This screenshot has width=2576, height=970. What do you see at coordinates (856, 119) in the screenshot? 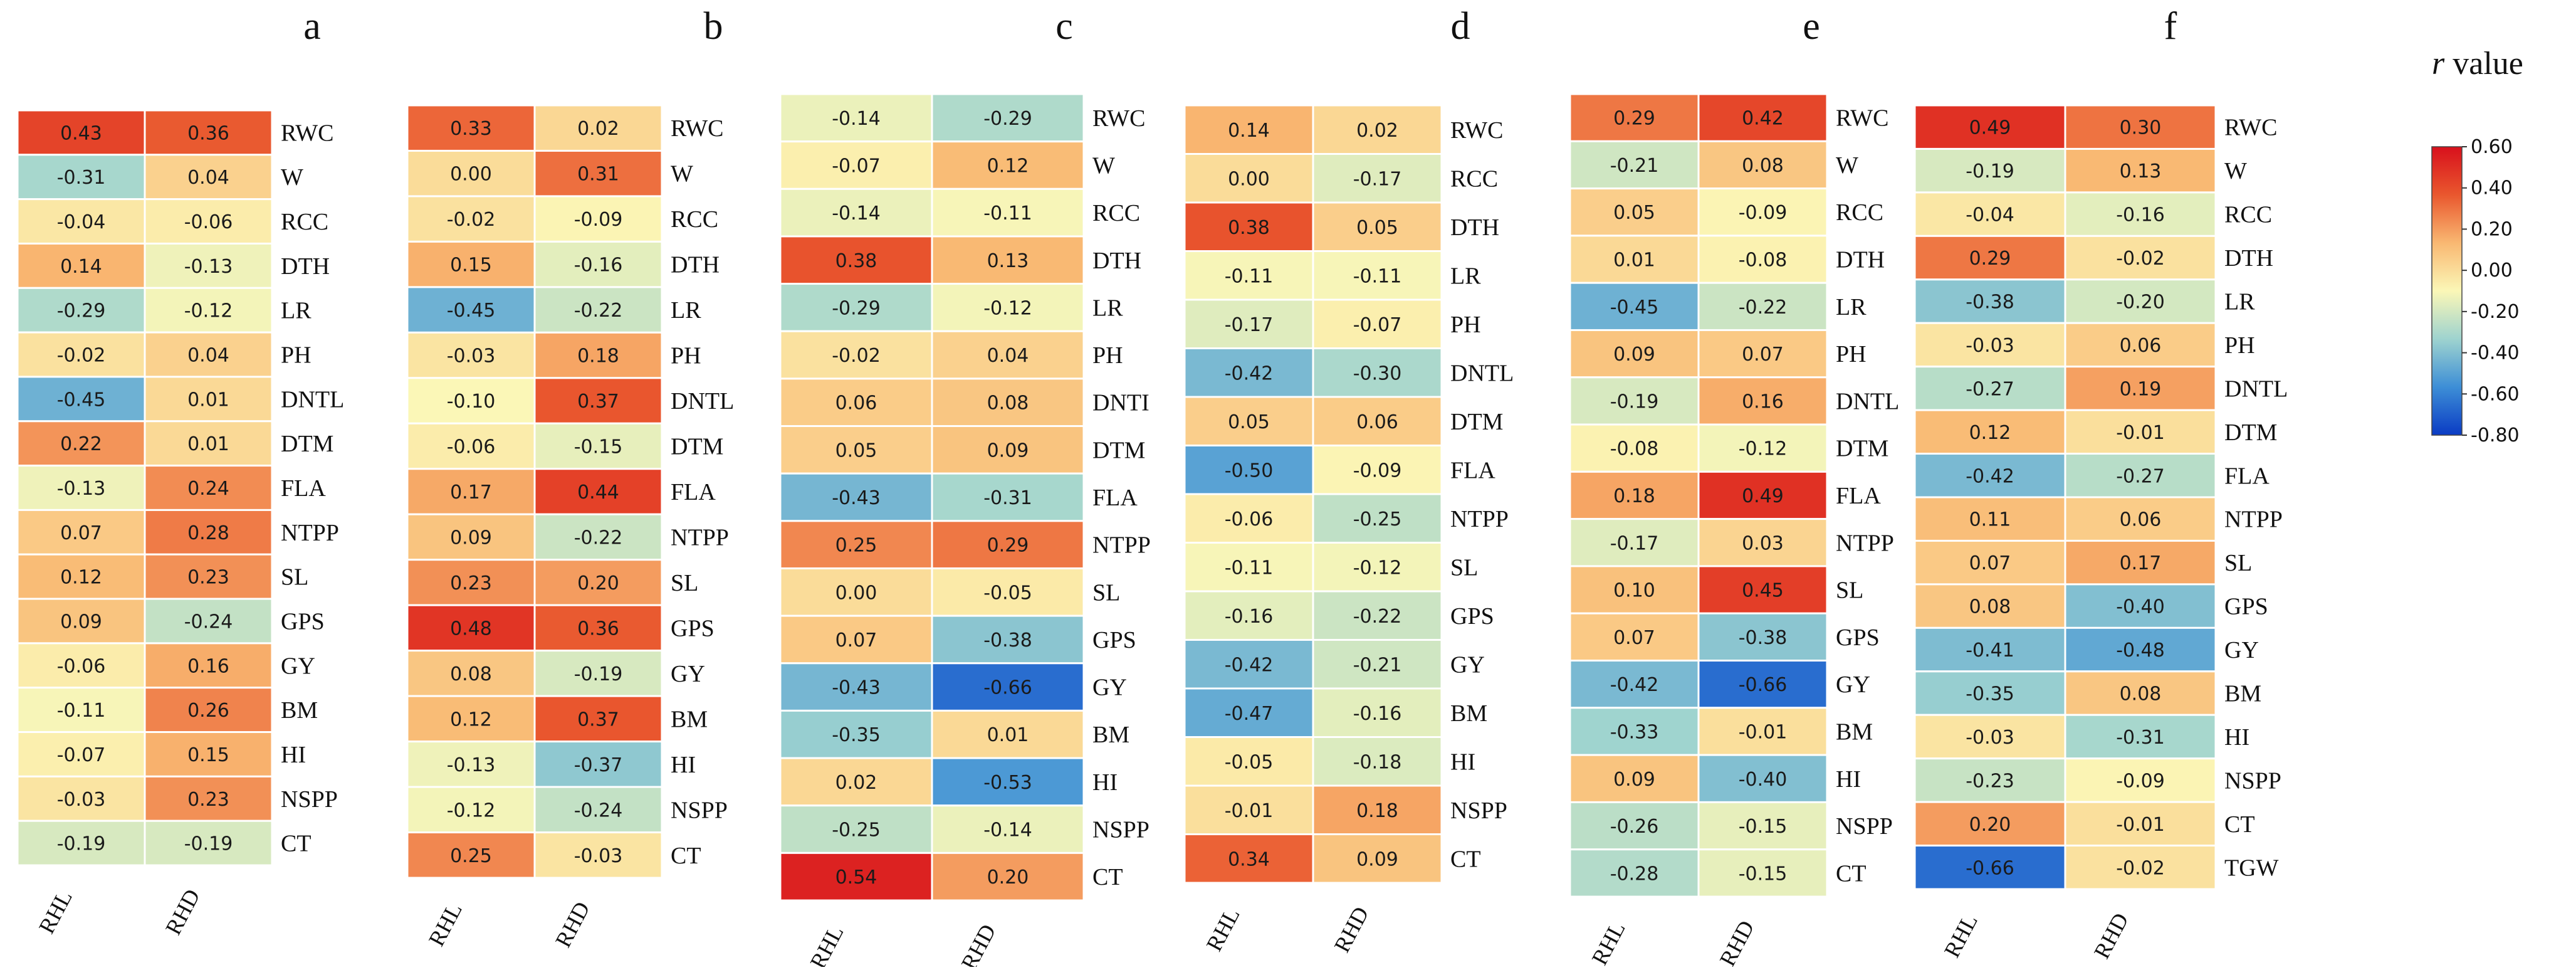
I see `cell-value: -0.14` at bounding box center [856, 119].